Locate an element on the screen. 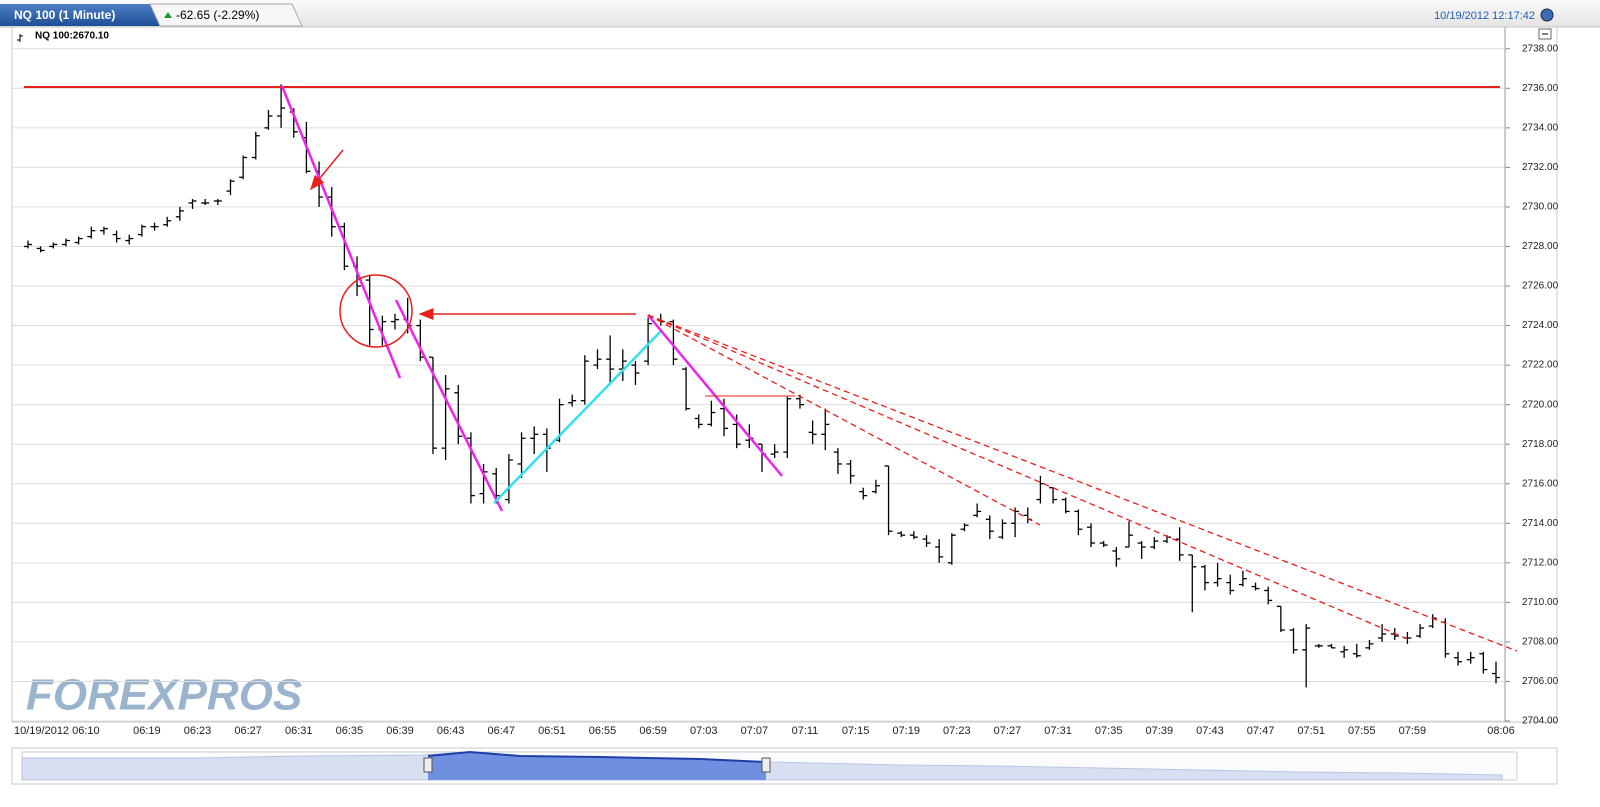  dashed-line is located at coordinates (844, 420).